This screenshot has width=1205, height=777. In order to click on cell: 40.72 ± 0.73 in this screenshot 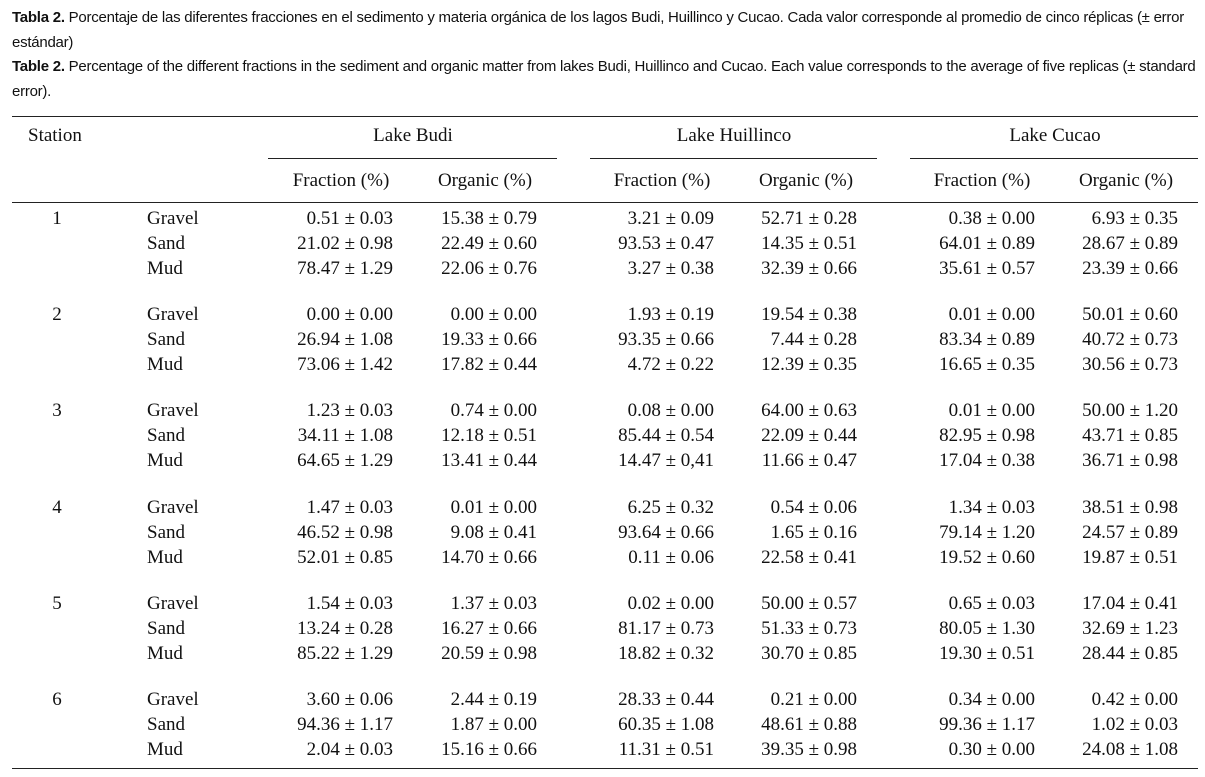, I will do `click(1130, 340)`.